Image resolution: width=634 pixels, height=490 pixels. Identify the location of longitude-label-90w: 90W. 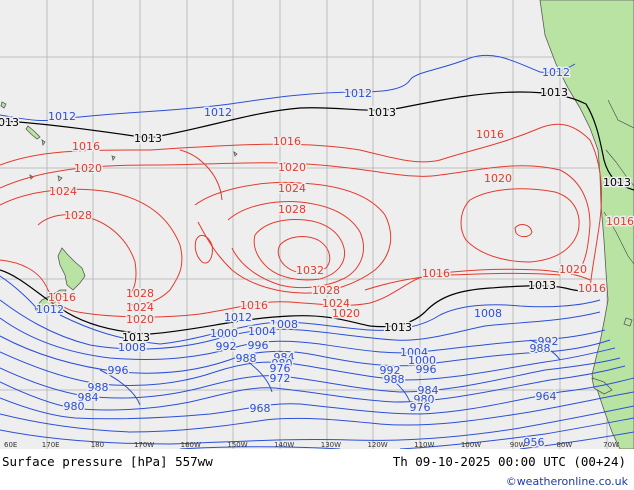
(518, 445).